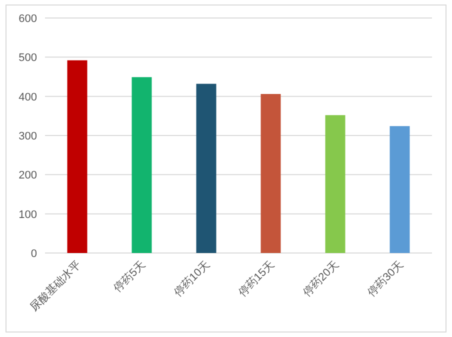 The width and height of the screenshot is (452, 337). I want to click on x-tick-label: 停药30天, so click(385, 279).